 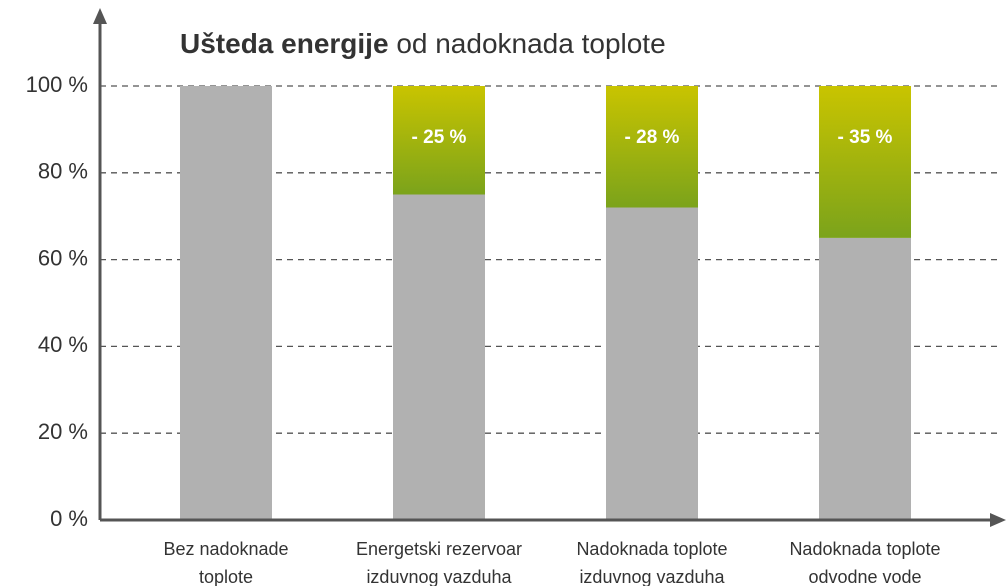 What do you see at coordinates (100, 16) in the screenshot?
I see `y-arrow` at bounding box center [100, 16].